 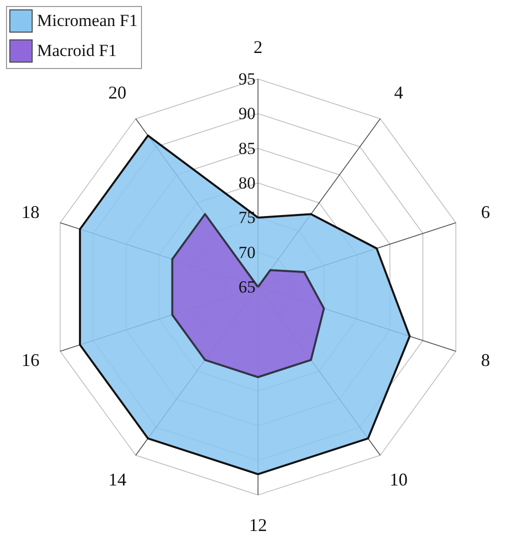 I want to click on y-tick-label: 65, so click(x=247, y=287).